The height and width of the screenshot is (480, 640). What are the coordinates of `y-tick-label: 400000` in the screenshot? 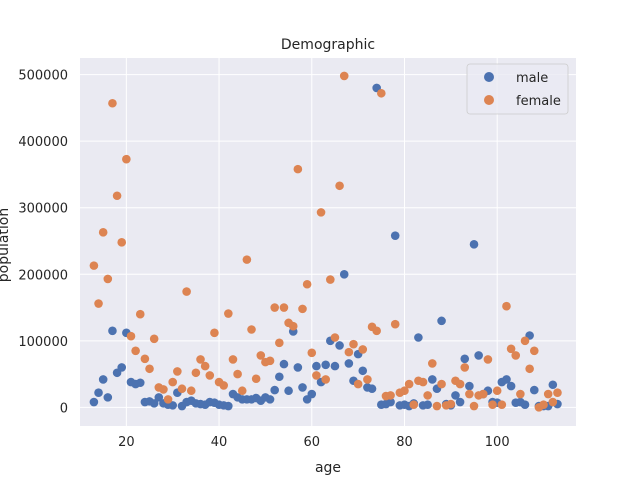 It's located at (43, 142).